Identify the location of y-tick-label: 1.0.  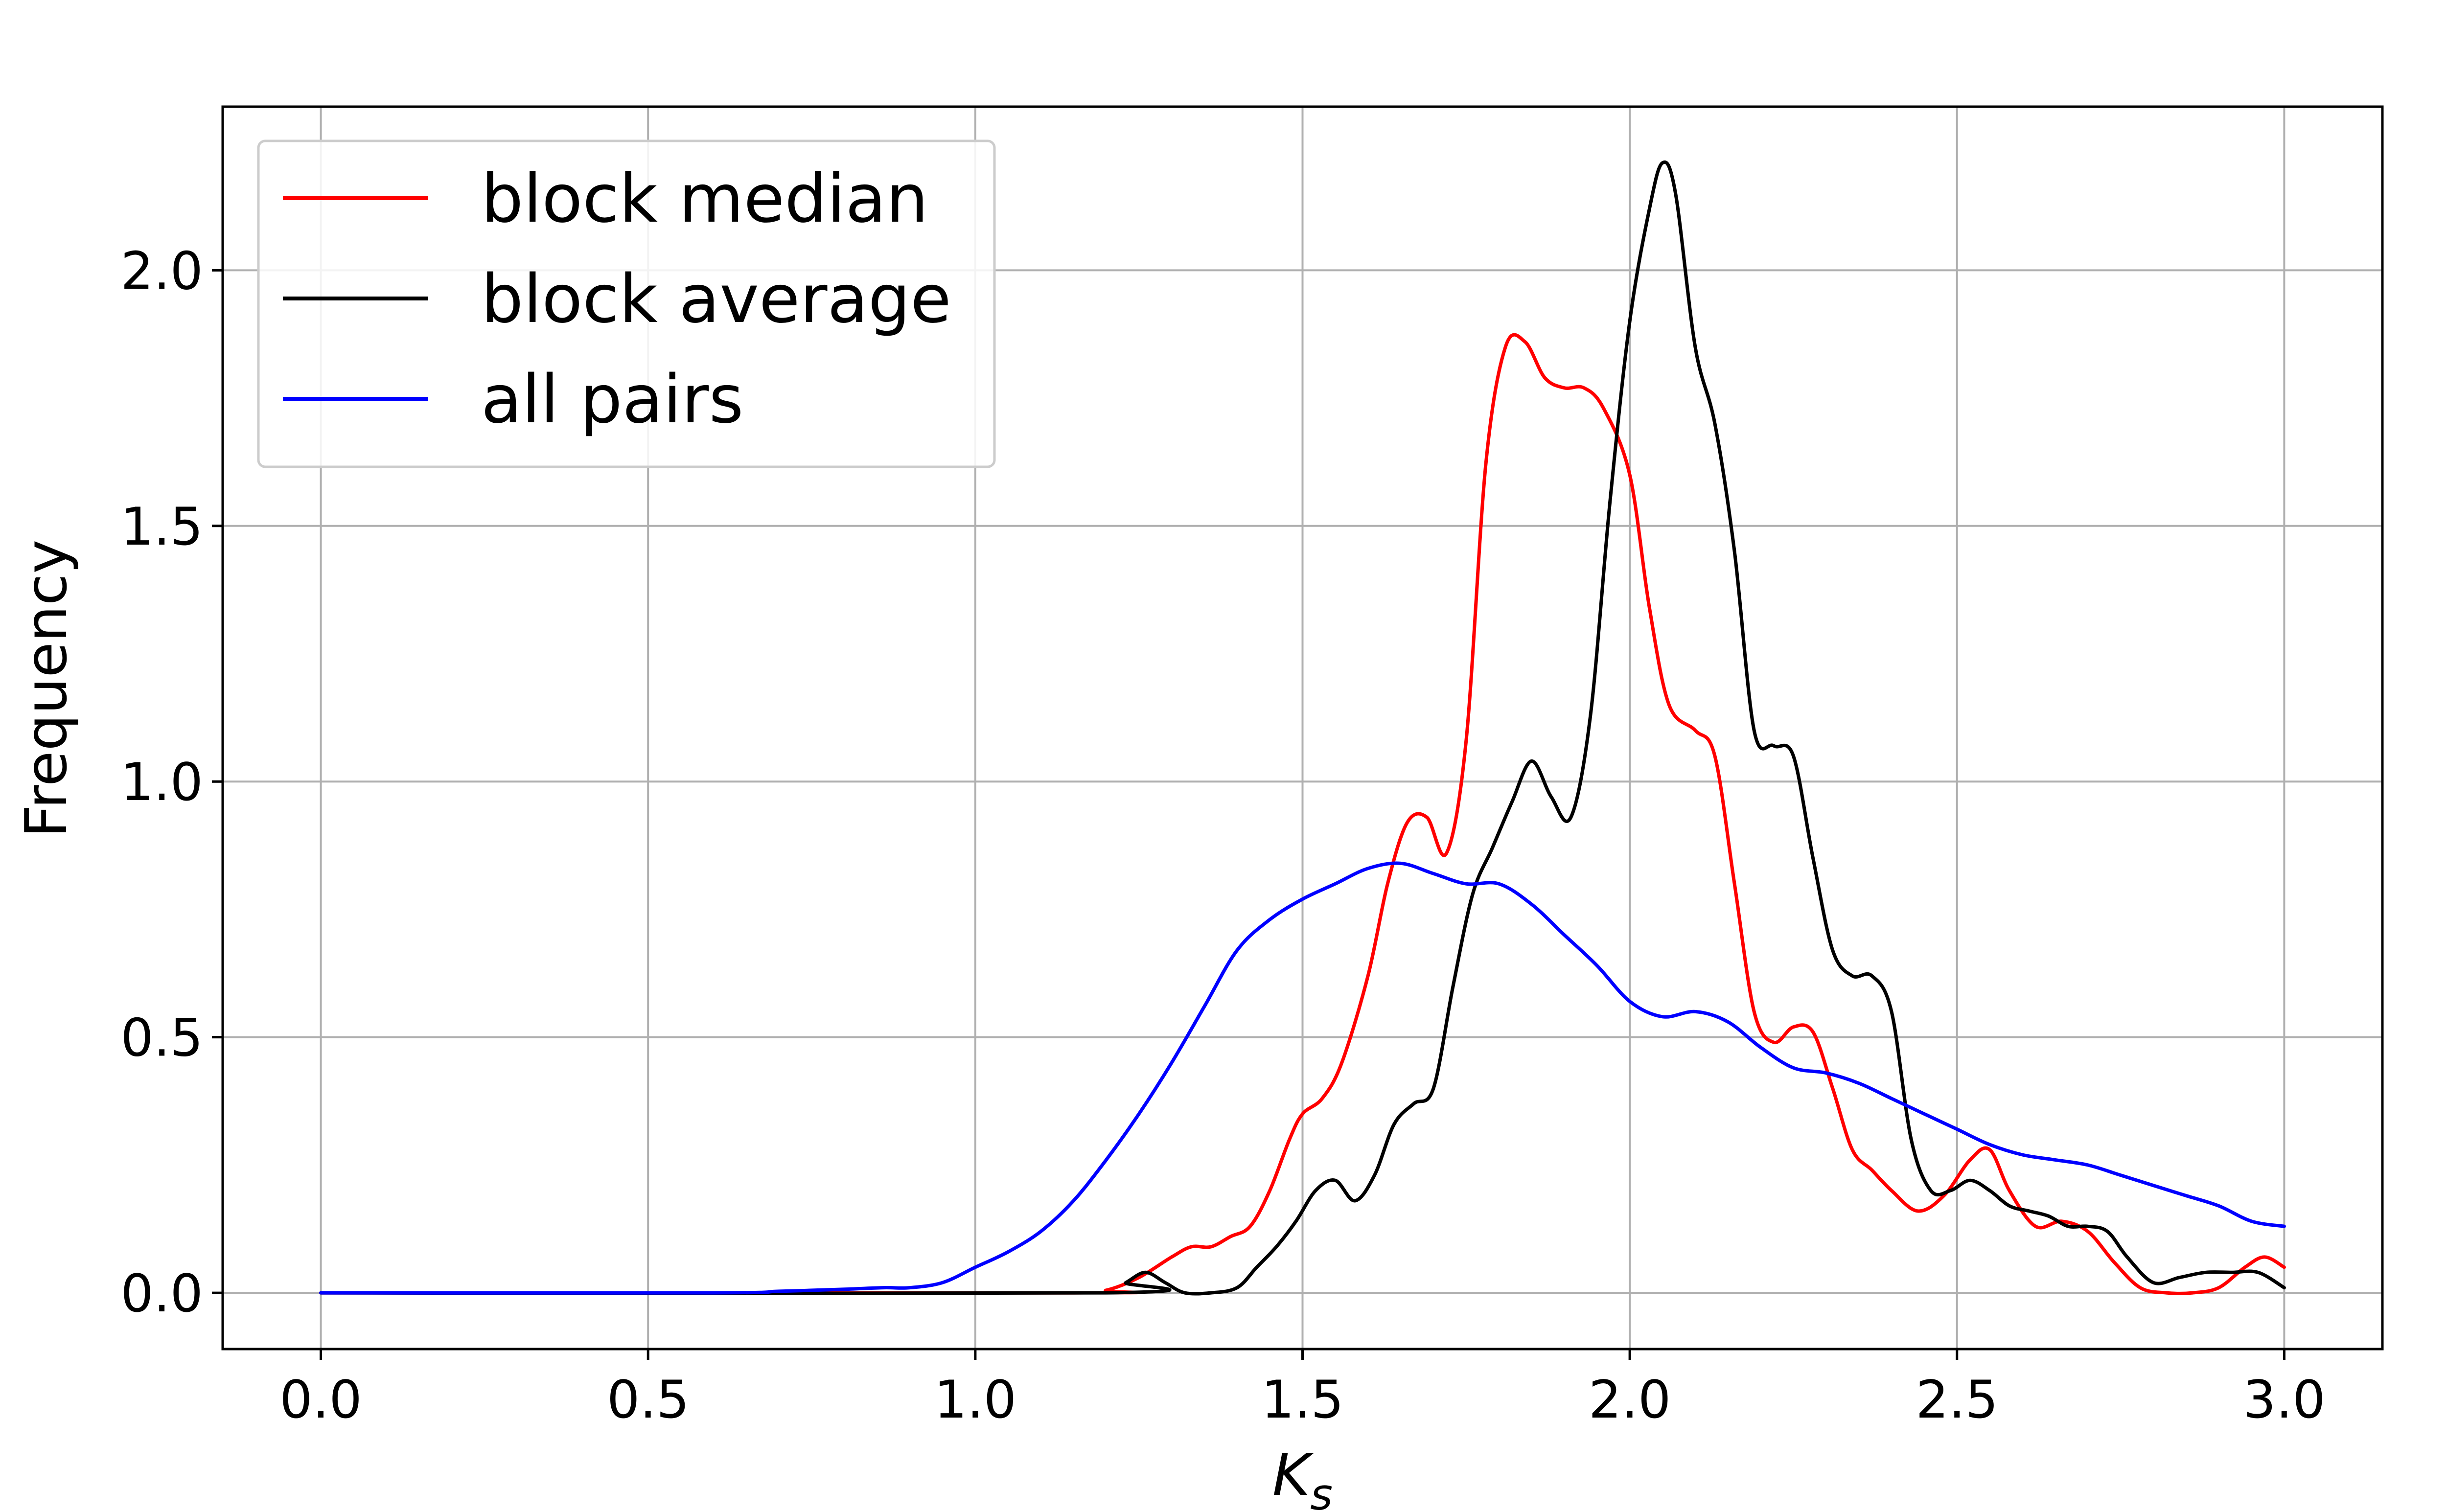
(161, 782).